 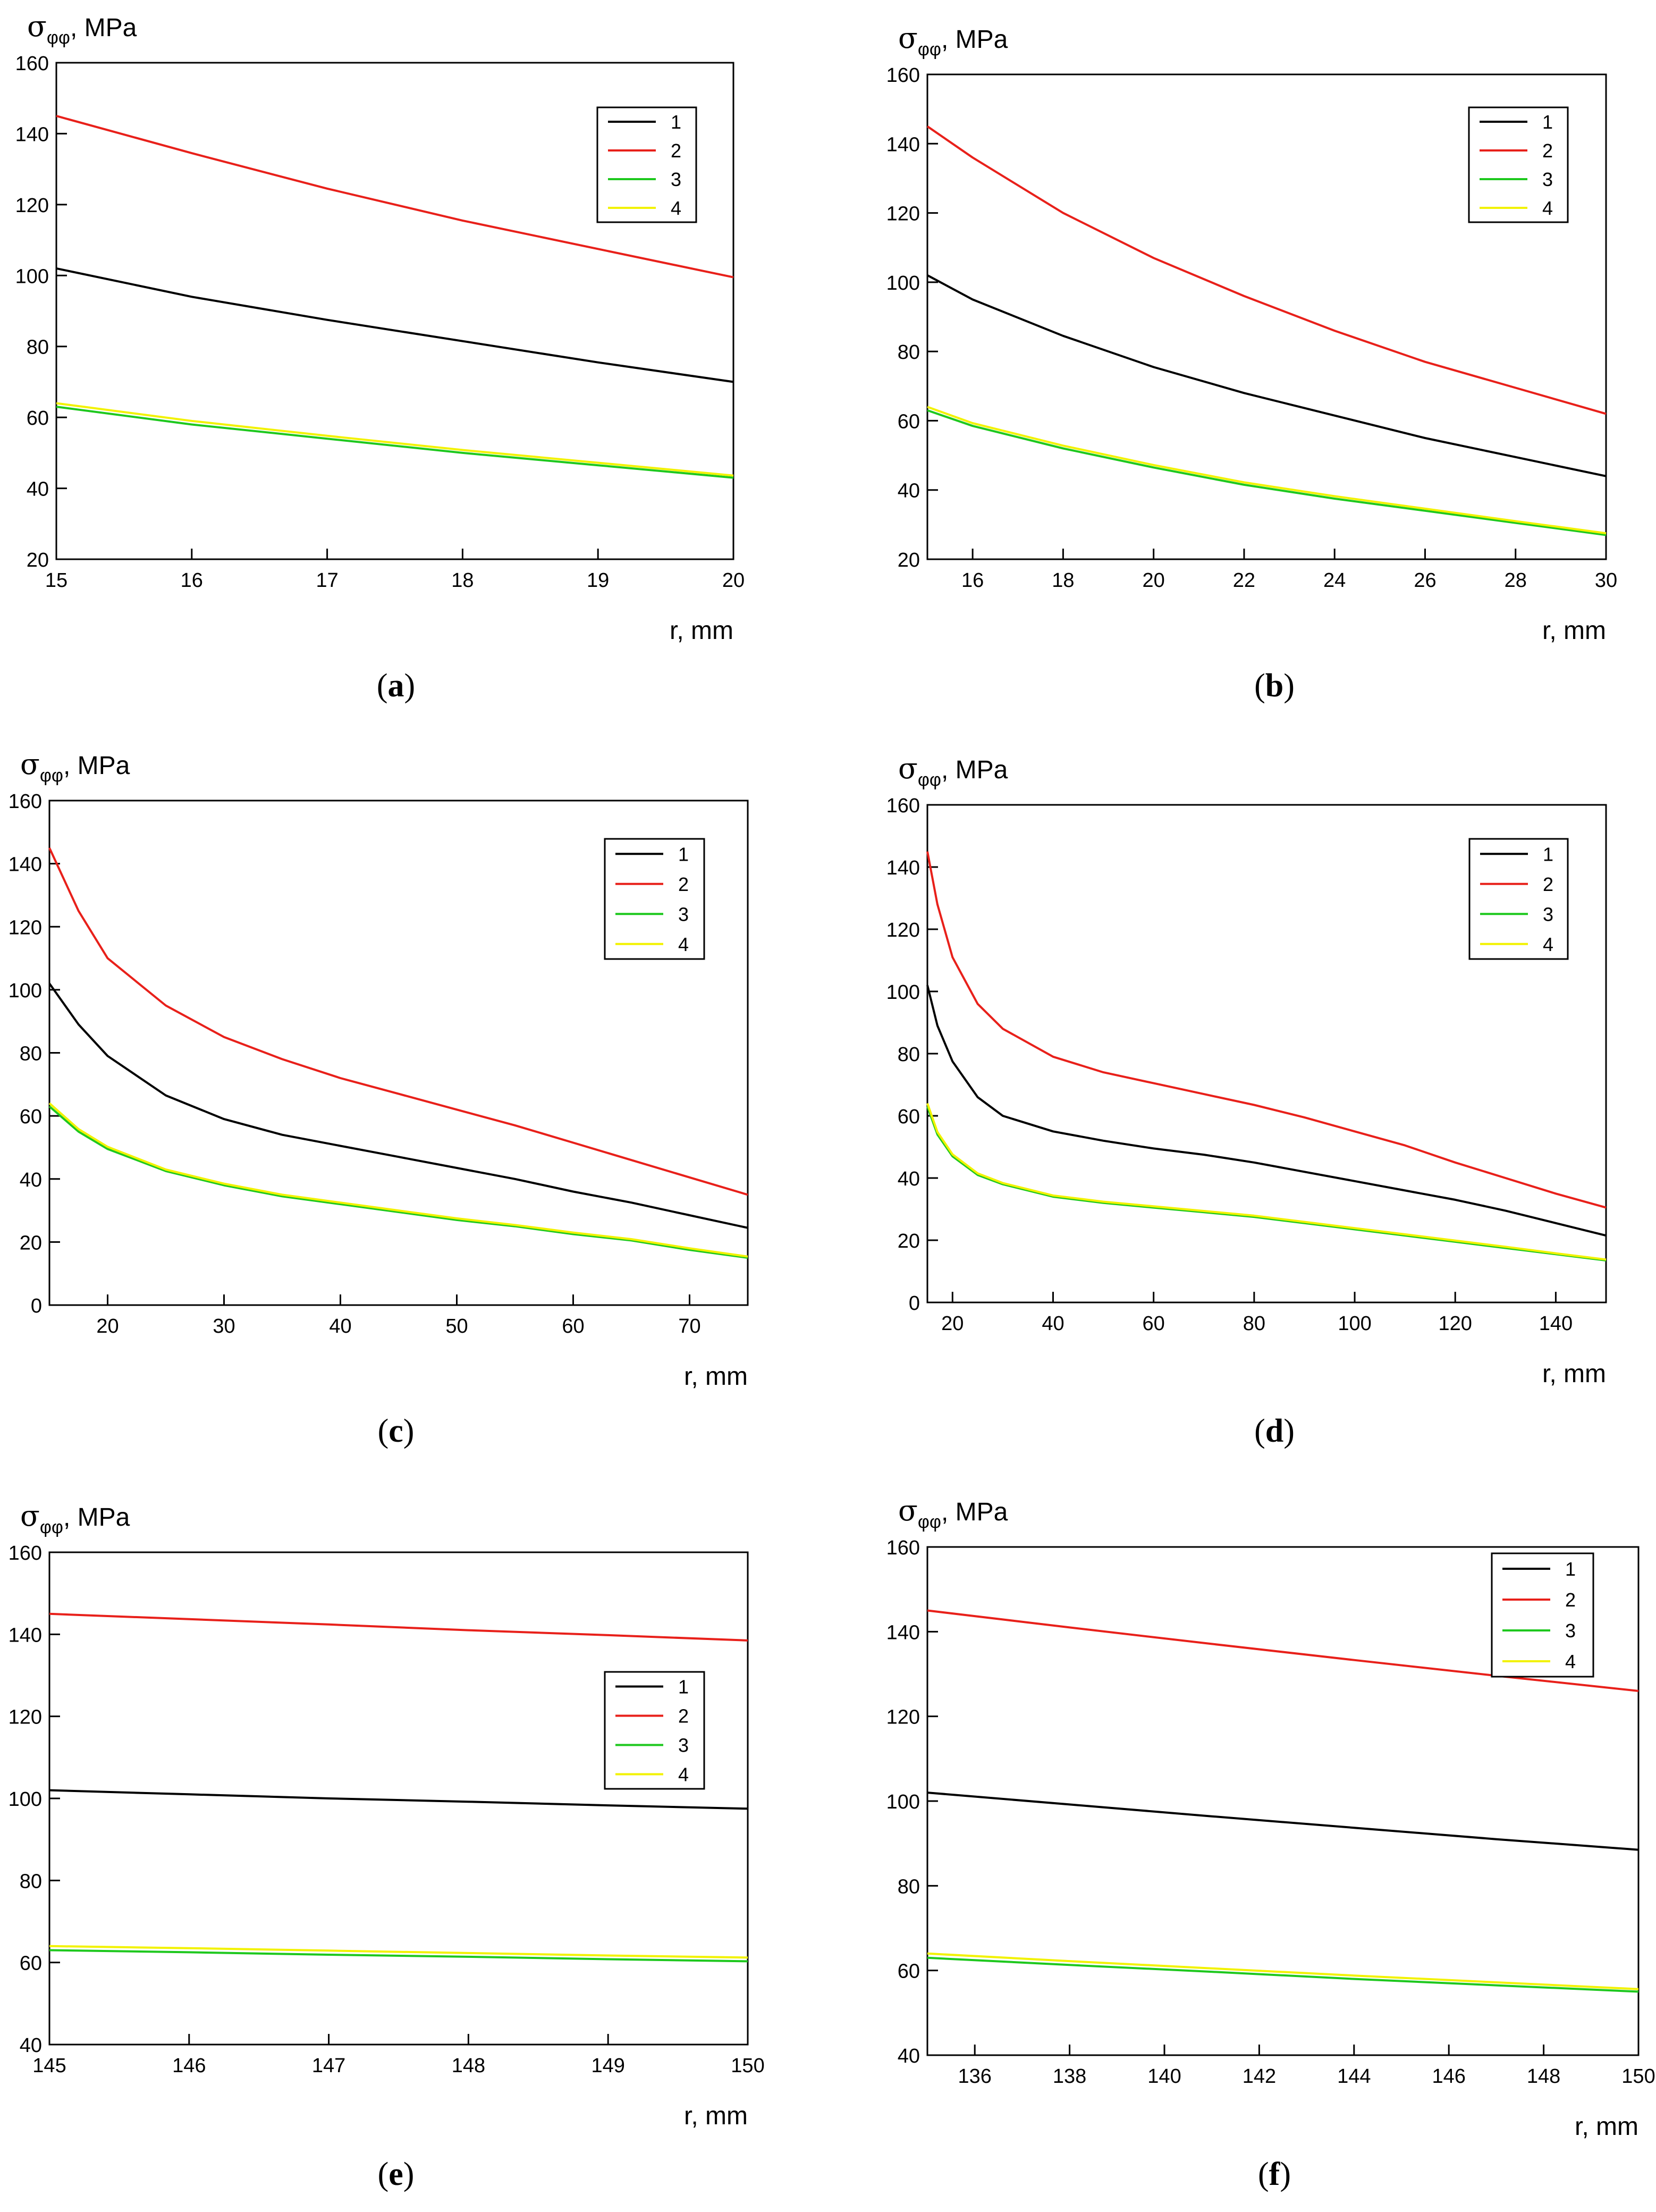 What do you see at coordinates (224, 1326) in the screenshot?
I see `x-tick-label: 30` at bounding box center [224, 1326].